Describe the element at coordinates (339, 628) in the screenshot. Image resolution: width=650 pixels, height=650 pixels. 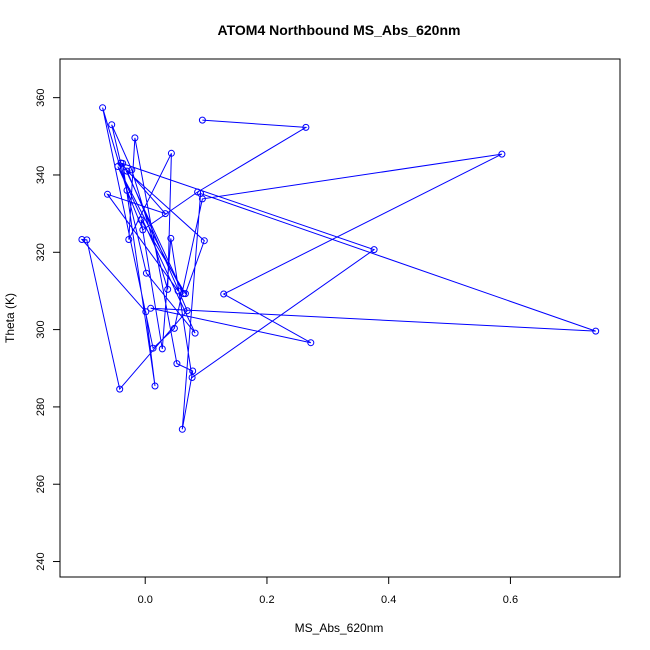
I see `x-axis-label: MS_Abs_620nm` at that location.